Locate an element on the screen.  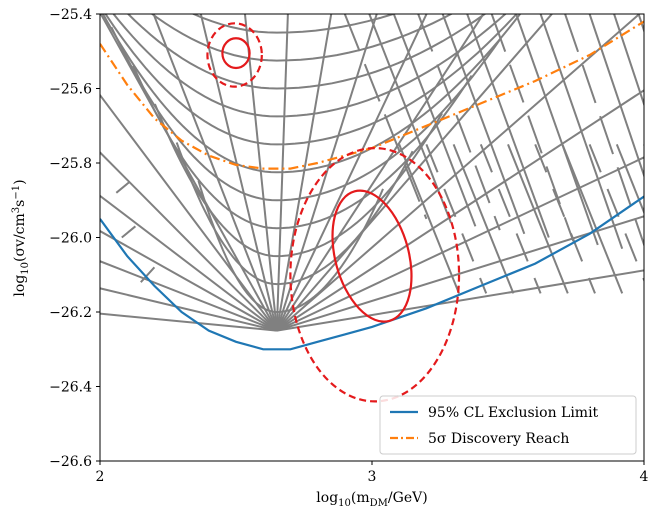
x-tick-label: 2 is located at coordinates (100, 477).